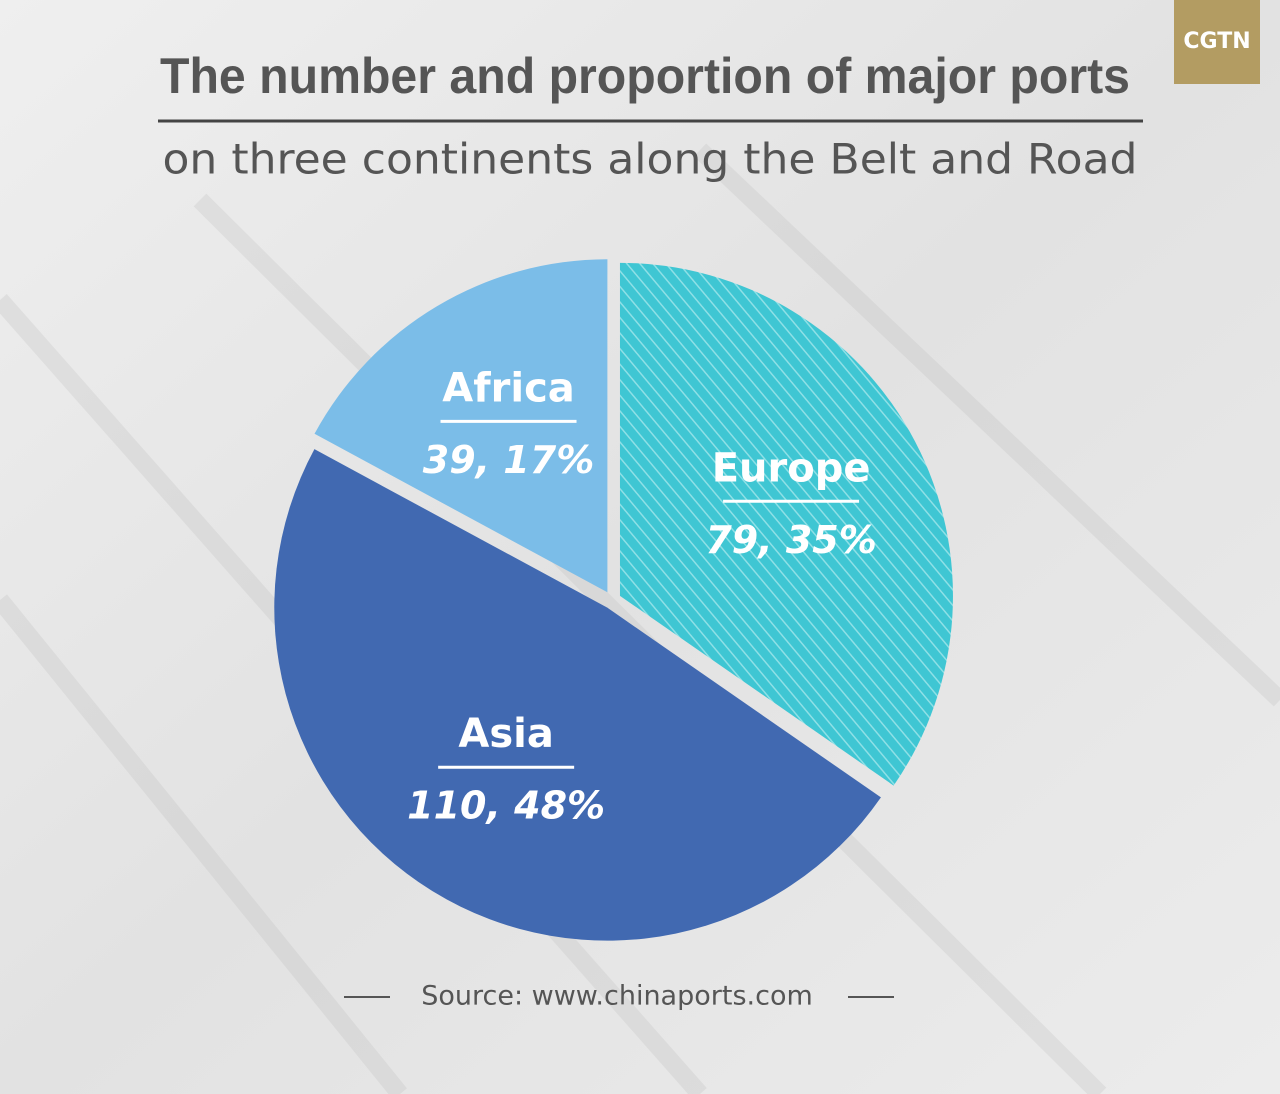 This screenshot has width=1280, height=1094. I want to click on source: Source: www.chinaports.com, so click(617, 996).